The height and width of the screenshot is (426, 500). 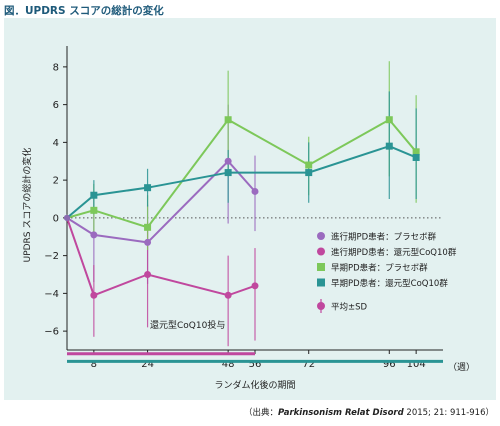 What do you see at coordinates (187, 325) in the screenshot?
I see `dosing-label: 還元型CoQ10投与` at bounding box center [187, 325].